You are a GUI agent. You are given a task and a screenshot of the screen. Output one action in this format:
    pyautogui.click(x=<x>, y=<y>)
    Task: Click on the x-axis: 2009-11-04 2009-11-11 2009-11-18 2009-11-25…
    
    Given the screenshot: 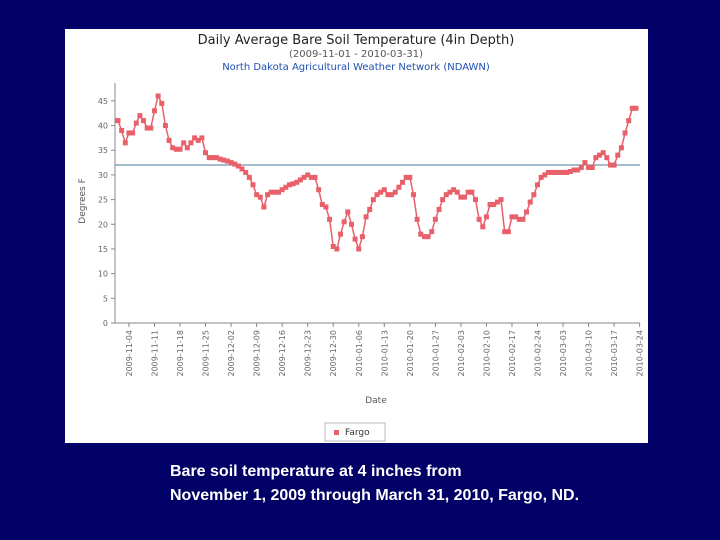 What is the action you would take?
    pyautogui.click(x=380, y=349)
    